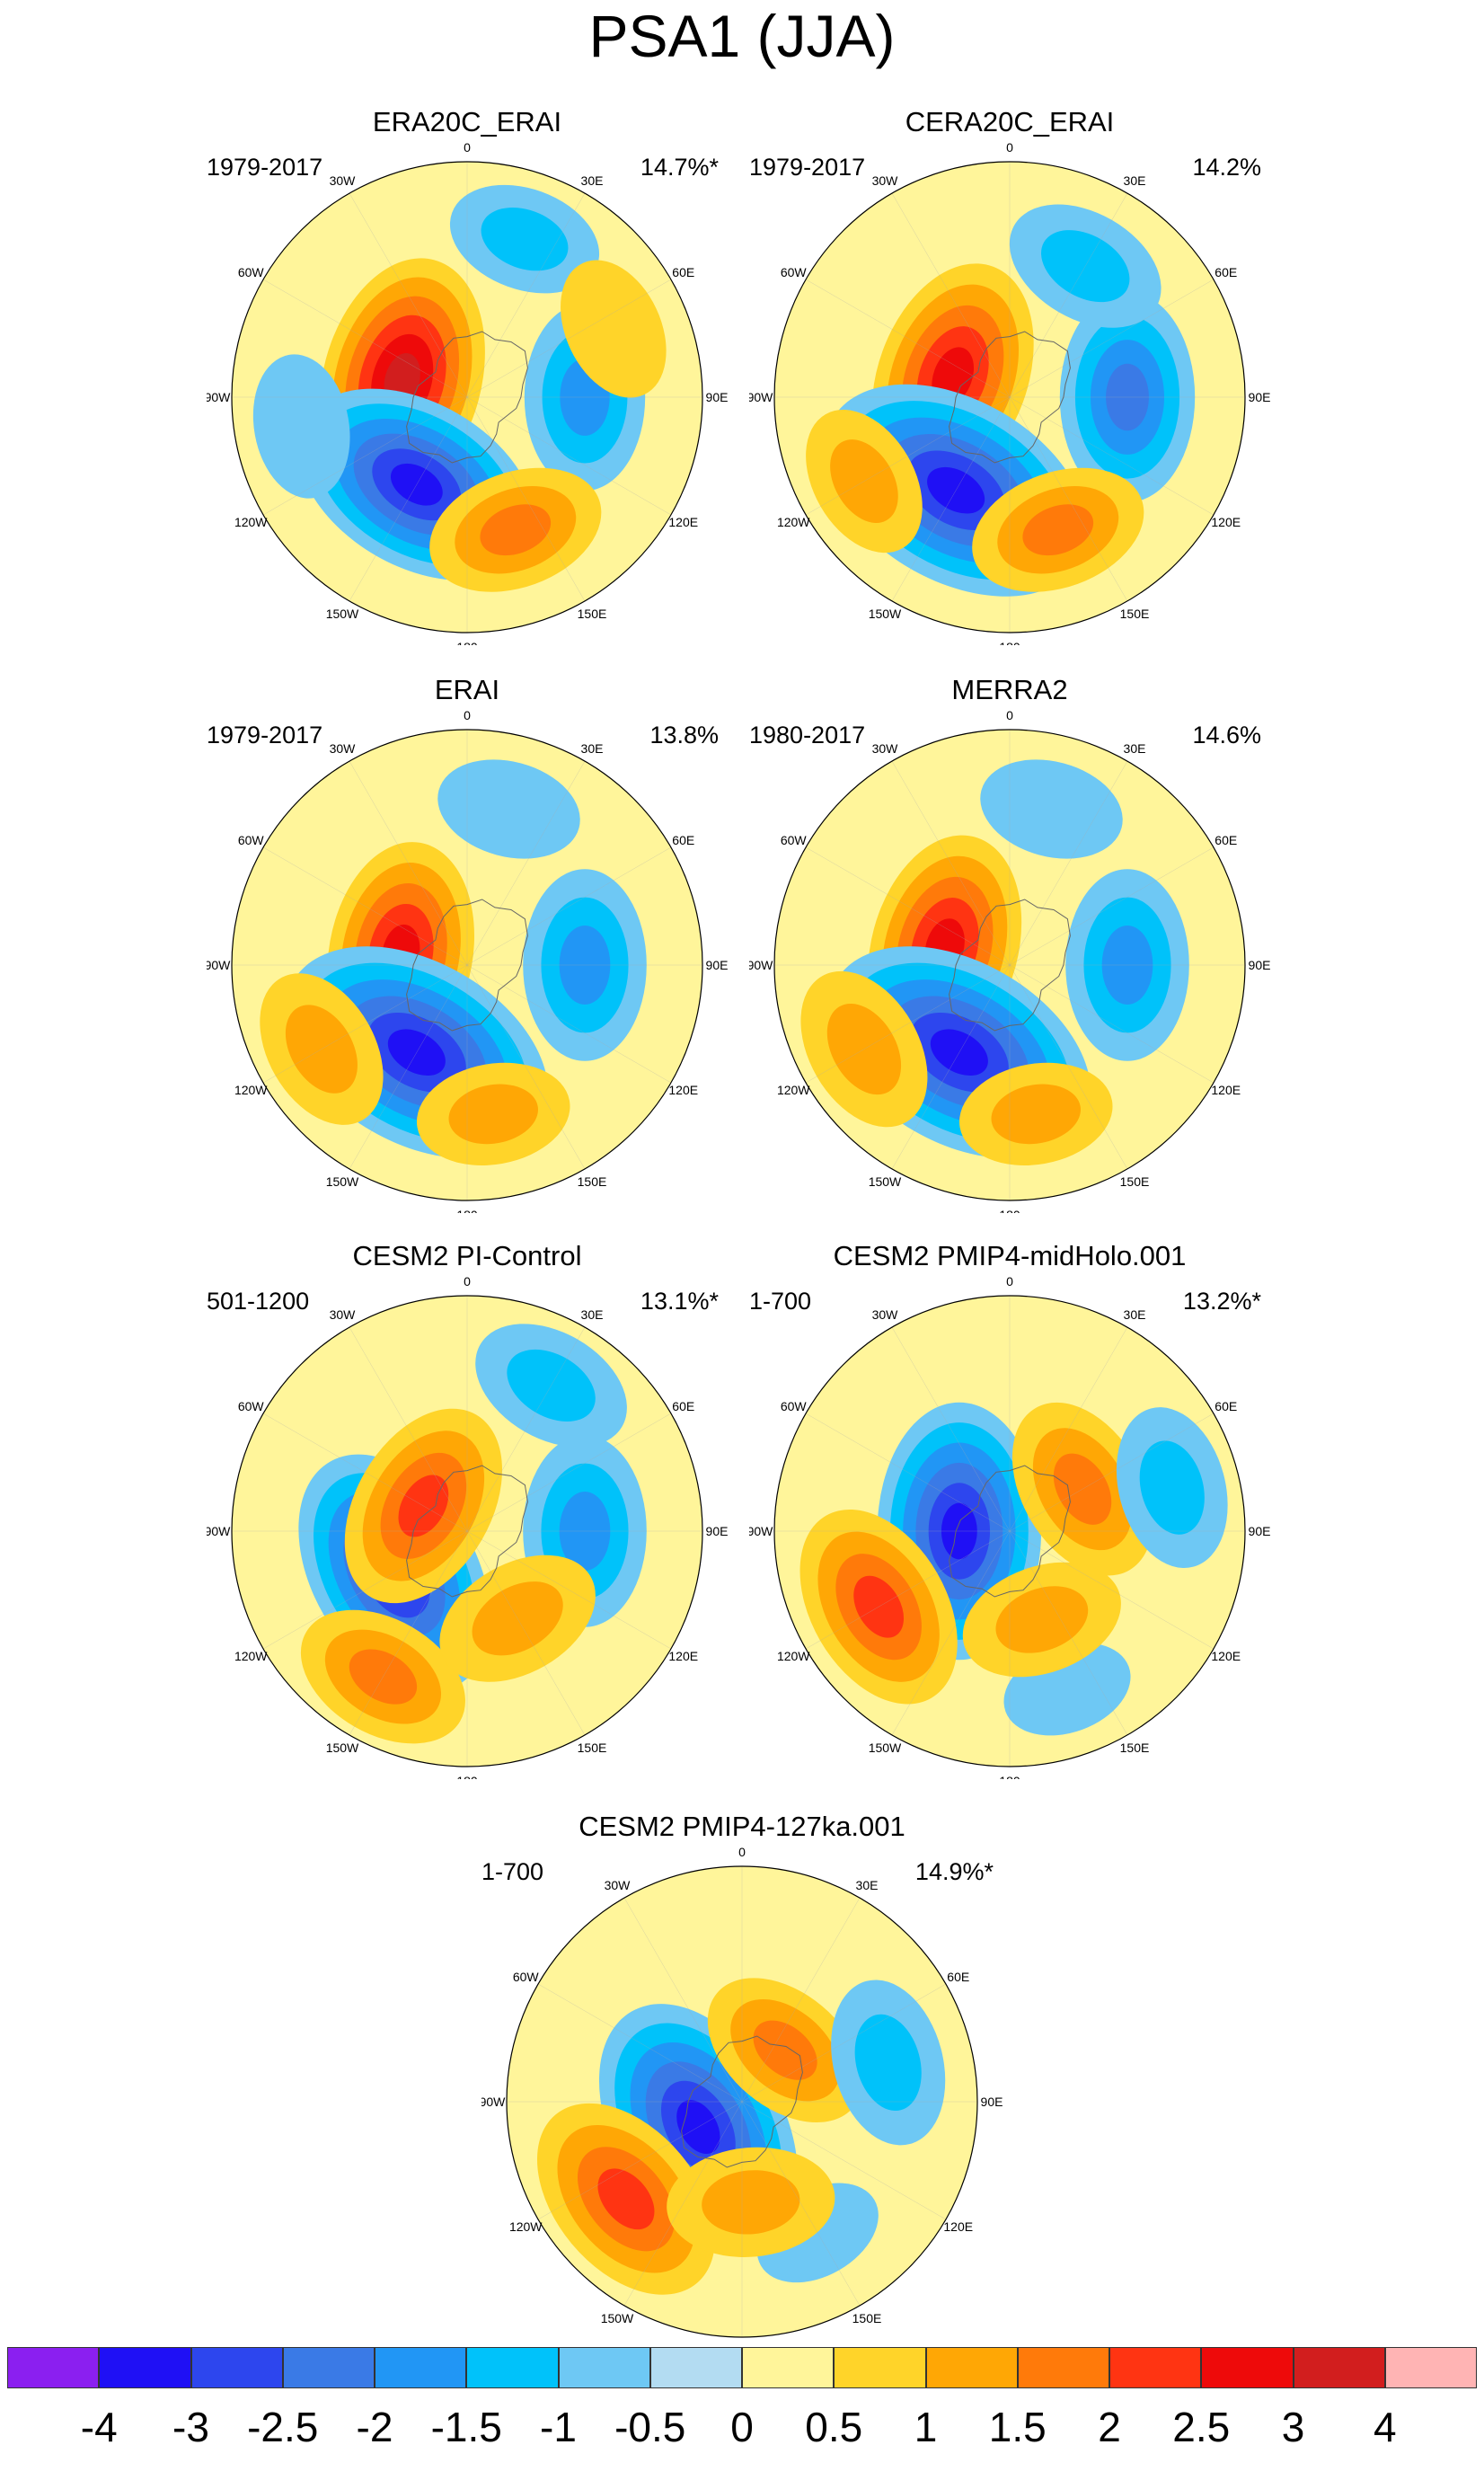  What do you see at coordinates (742, 2427) in the screenshot?
I see `colorbar-tick-label: 0` at bounding box center [742, 2427].